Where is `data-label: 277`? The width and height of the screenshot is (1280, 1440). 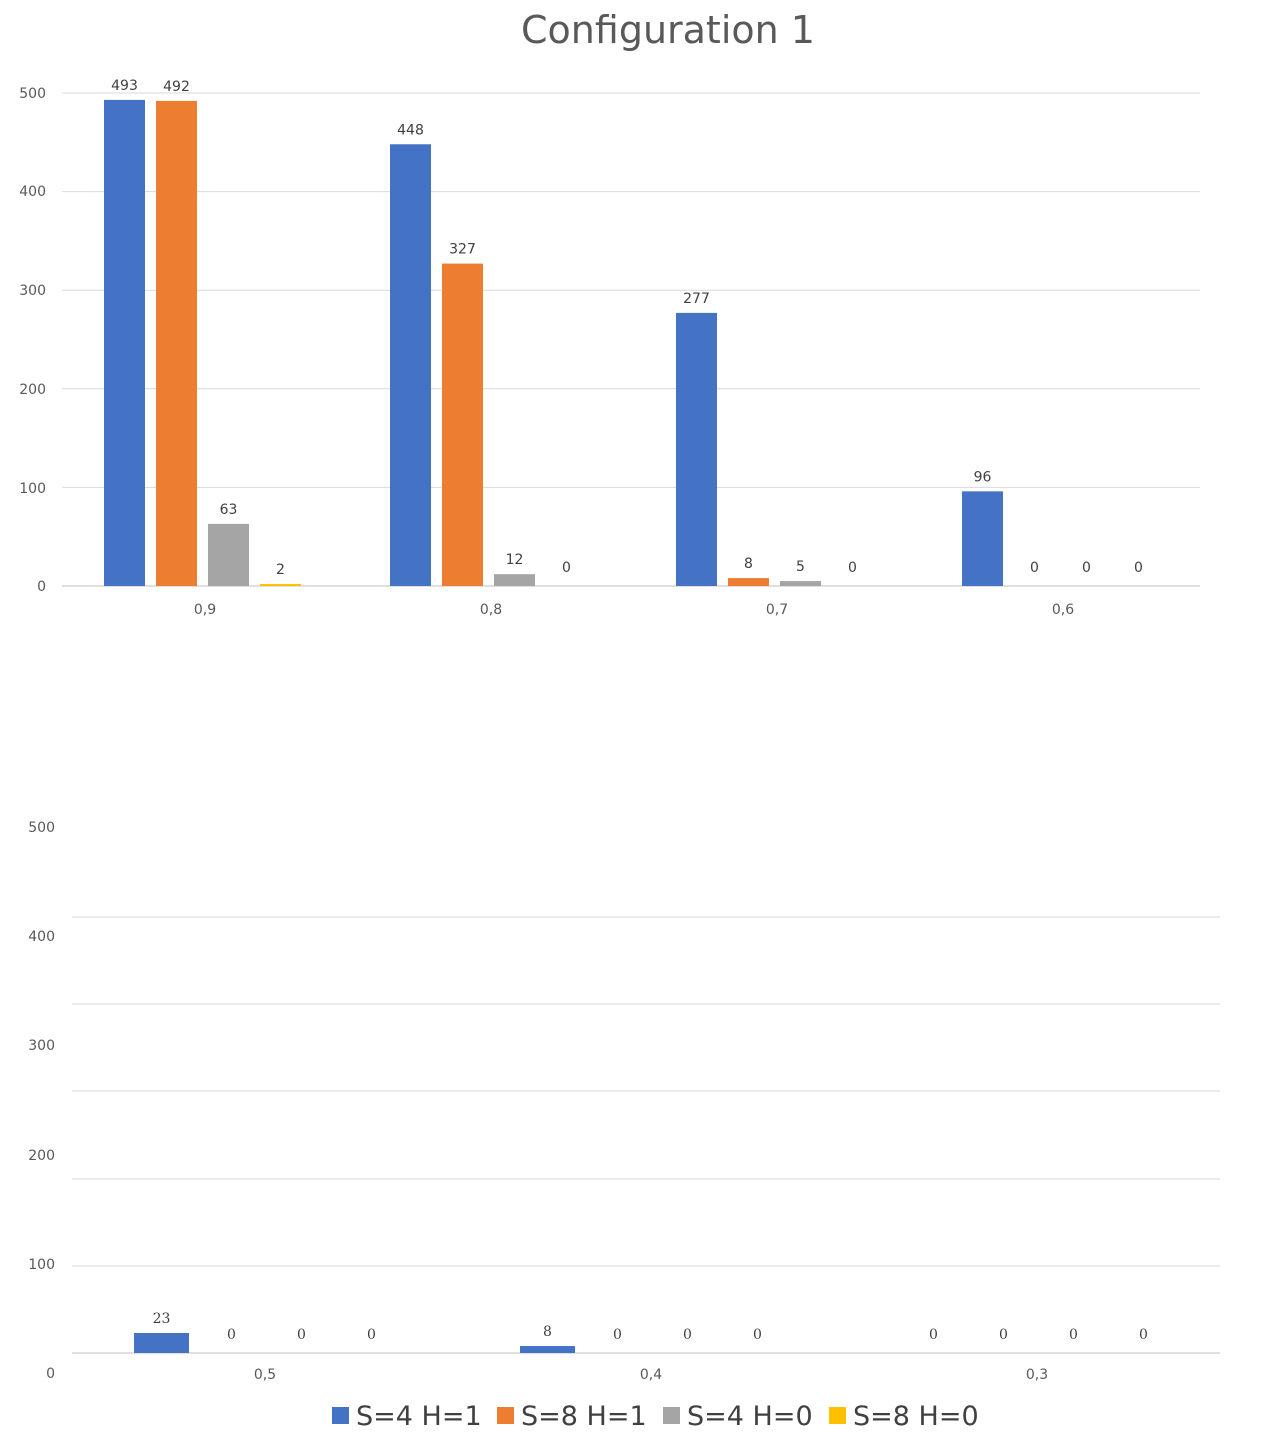 data-label: 277 is located at coordinates (696, 299).